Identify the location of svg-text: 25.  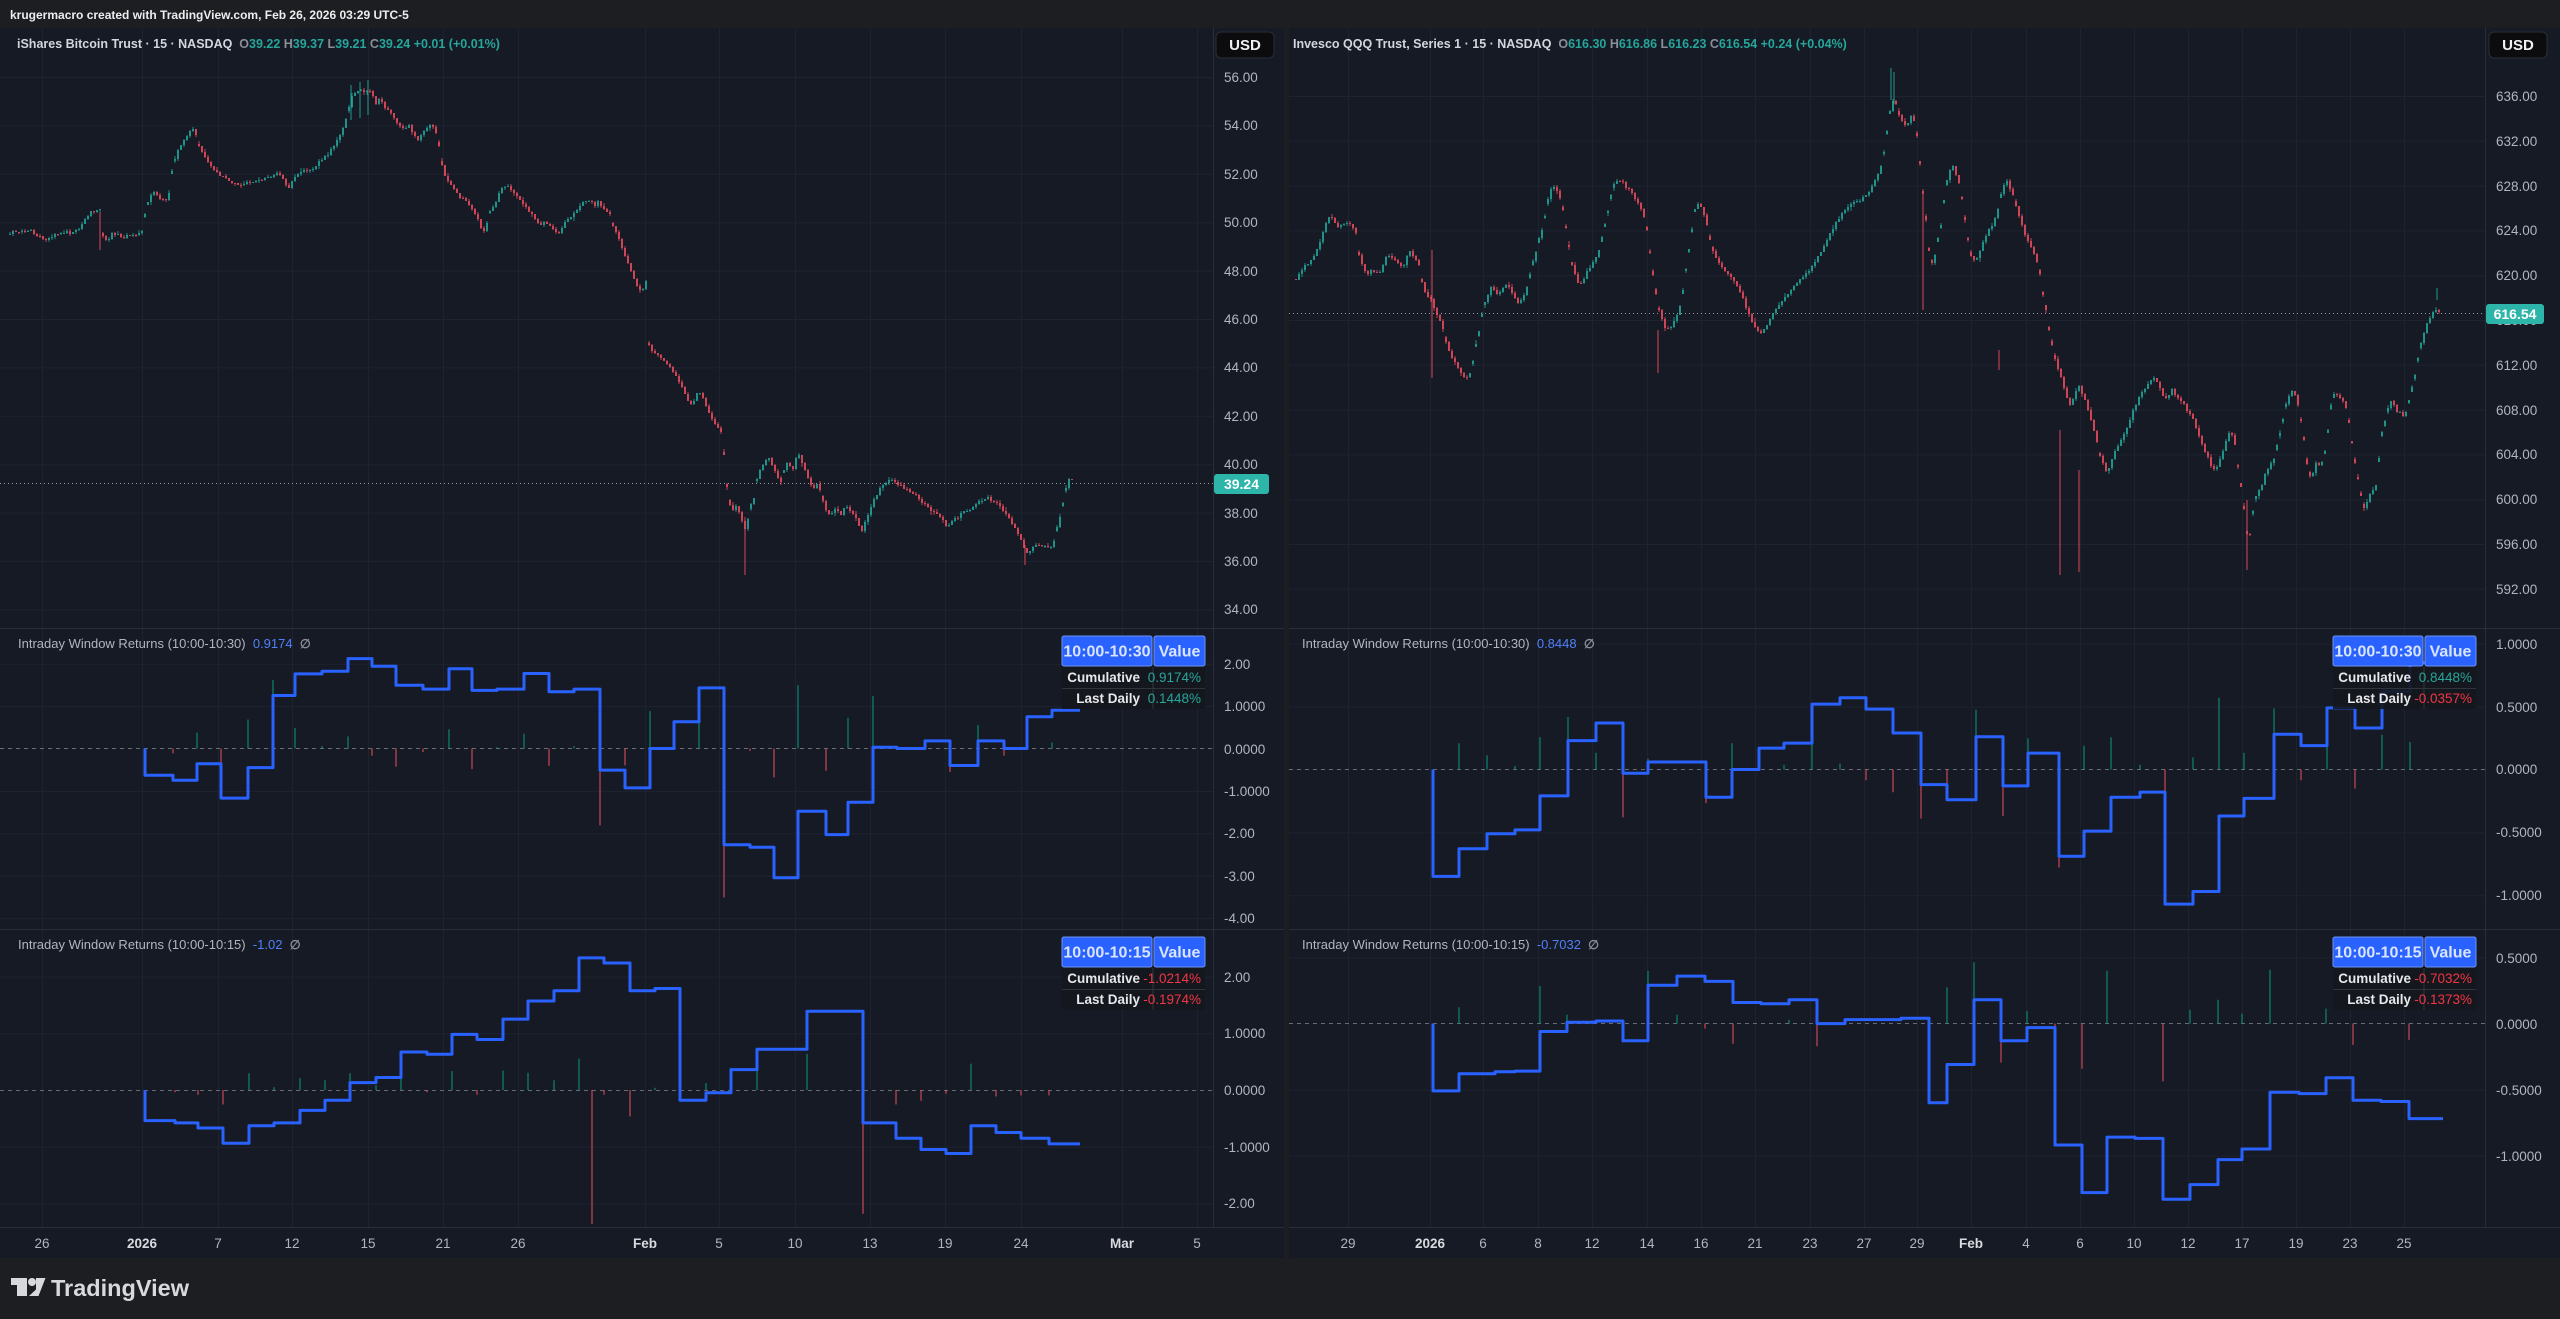
(2403, 1243).